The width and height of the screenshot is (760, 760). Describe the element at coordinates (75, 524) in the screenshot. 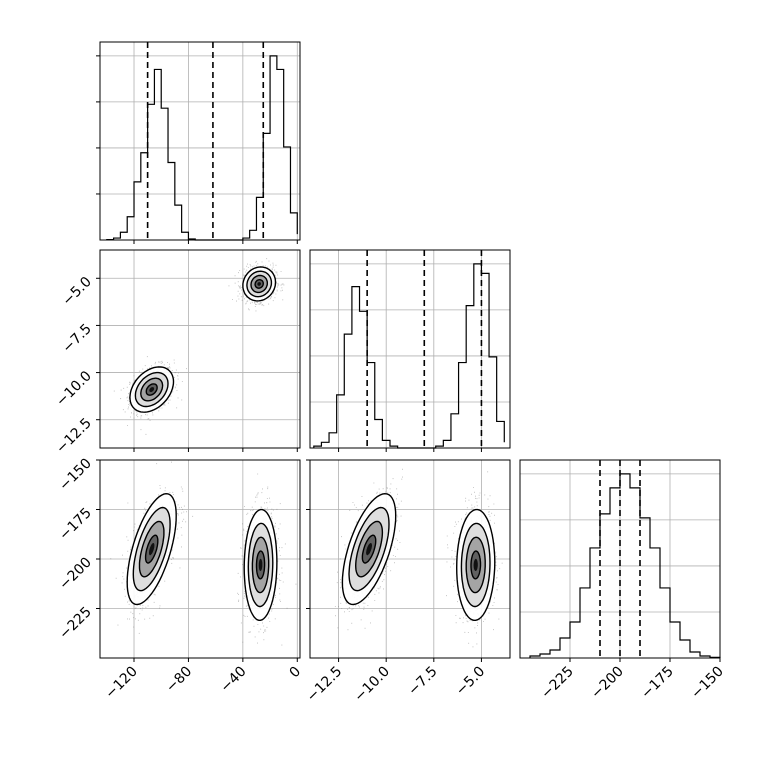

I see `y-tick-label: −175` at that location.